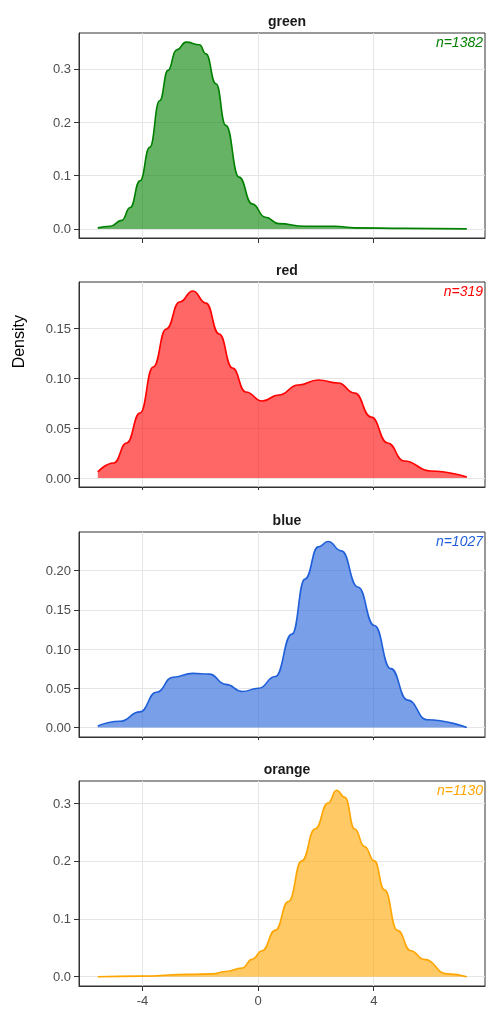 The width and height of the screenshot is (486, 1010). I want to click on annotation: n=319, so click(463, 291).